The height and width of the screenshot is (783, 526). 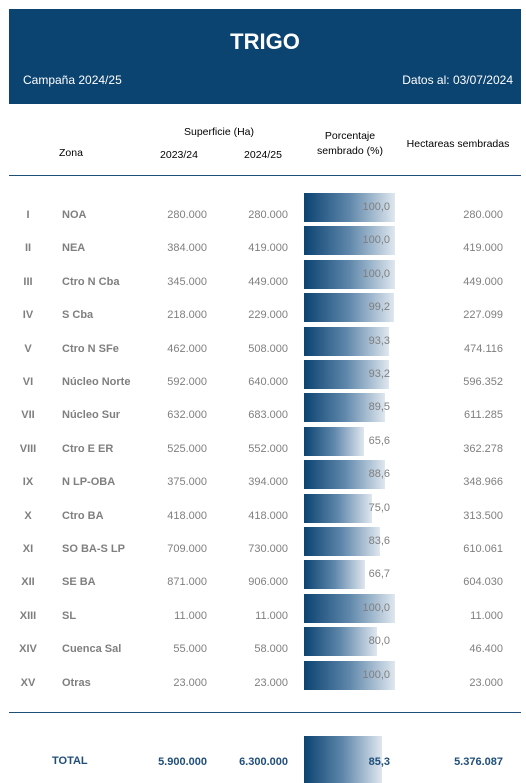 I want to click on superficie-2024-25: 394.000, so click(x=268, y=482).